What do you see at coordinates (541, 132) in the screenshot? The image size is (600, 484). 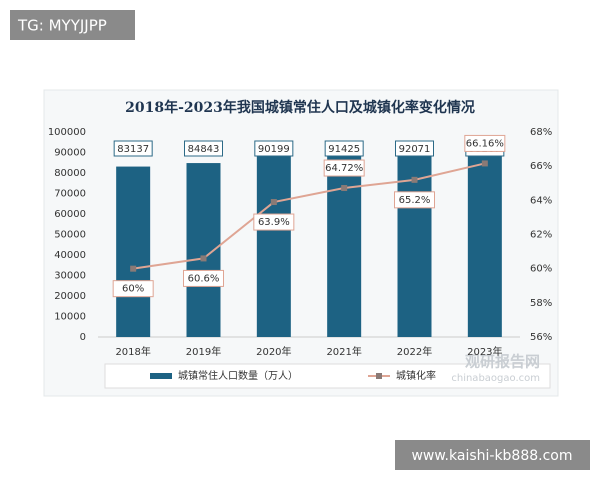 I see `y2-tick-label: 68%` at bounding box center [541, 132].